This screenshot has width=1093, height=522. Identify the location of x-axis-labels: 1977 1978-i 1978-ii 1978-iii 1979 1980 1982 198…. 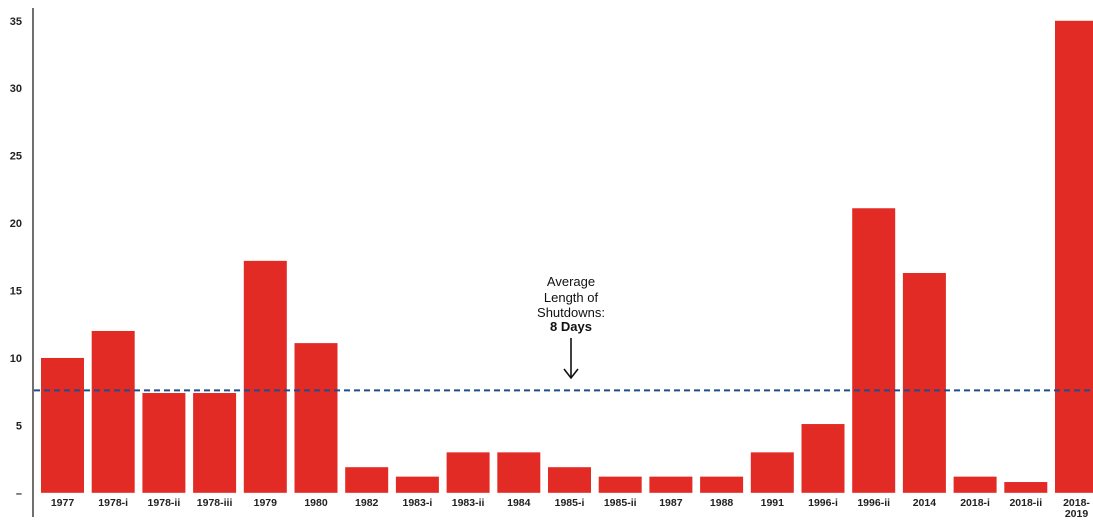
(571, 508).